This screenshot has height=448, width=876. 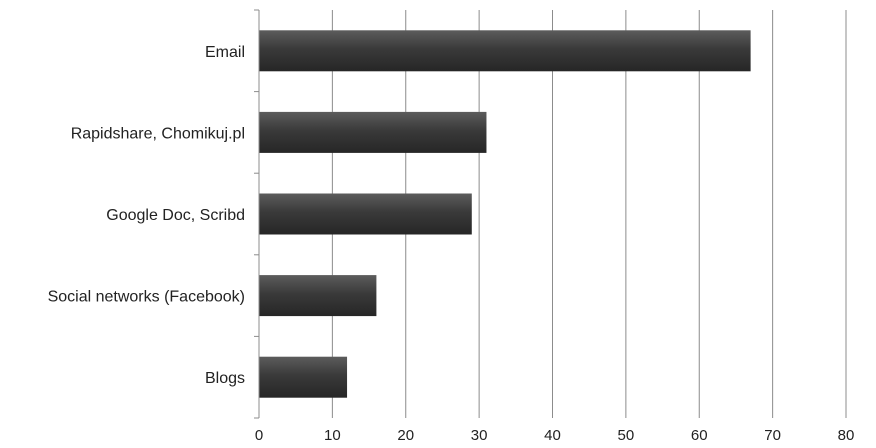 What do you see at coordinates (225, 52) in the screenshot?
I see `category-label: Email` at bounding box center [225, 52].